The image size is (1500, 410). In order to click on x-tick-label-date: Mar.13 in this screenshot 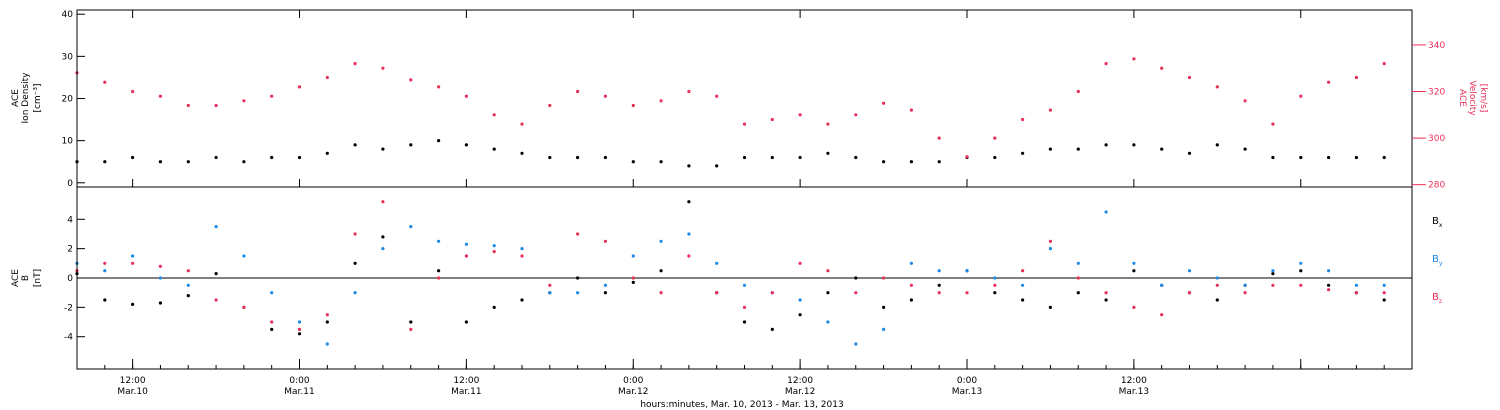, I will do `click(967, 392)`.